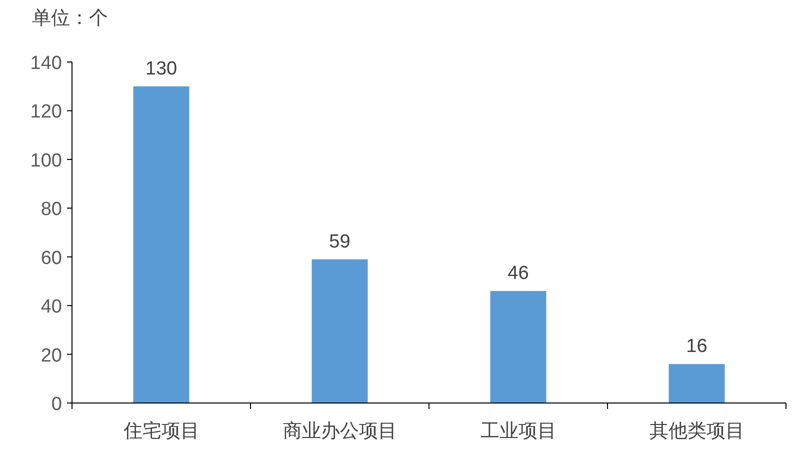 The image size is (806, 451). Describe the element at coordinates (161, 431) in the screenshot. I see `x-tick-label: 住宅项目` at that location.